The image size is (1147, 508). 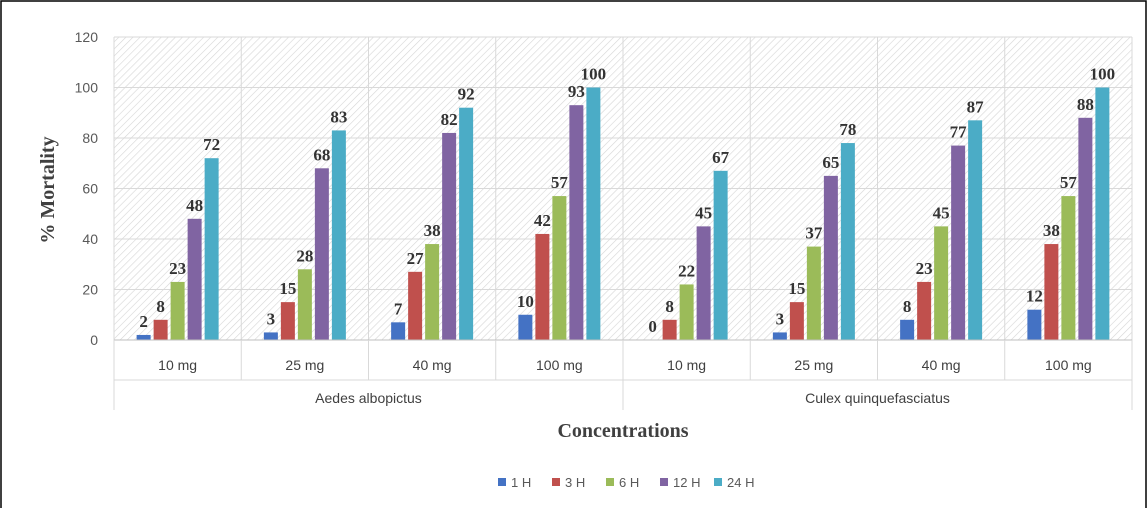 What do you see at coordinates (416, 258) in the screenshot?
I see `data-label: 27` at bounding box center [416, 258].